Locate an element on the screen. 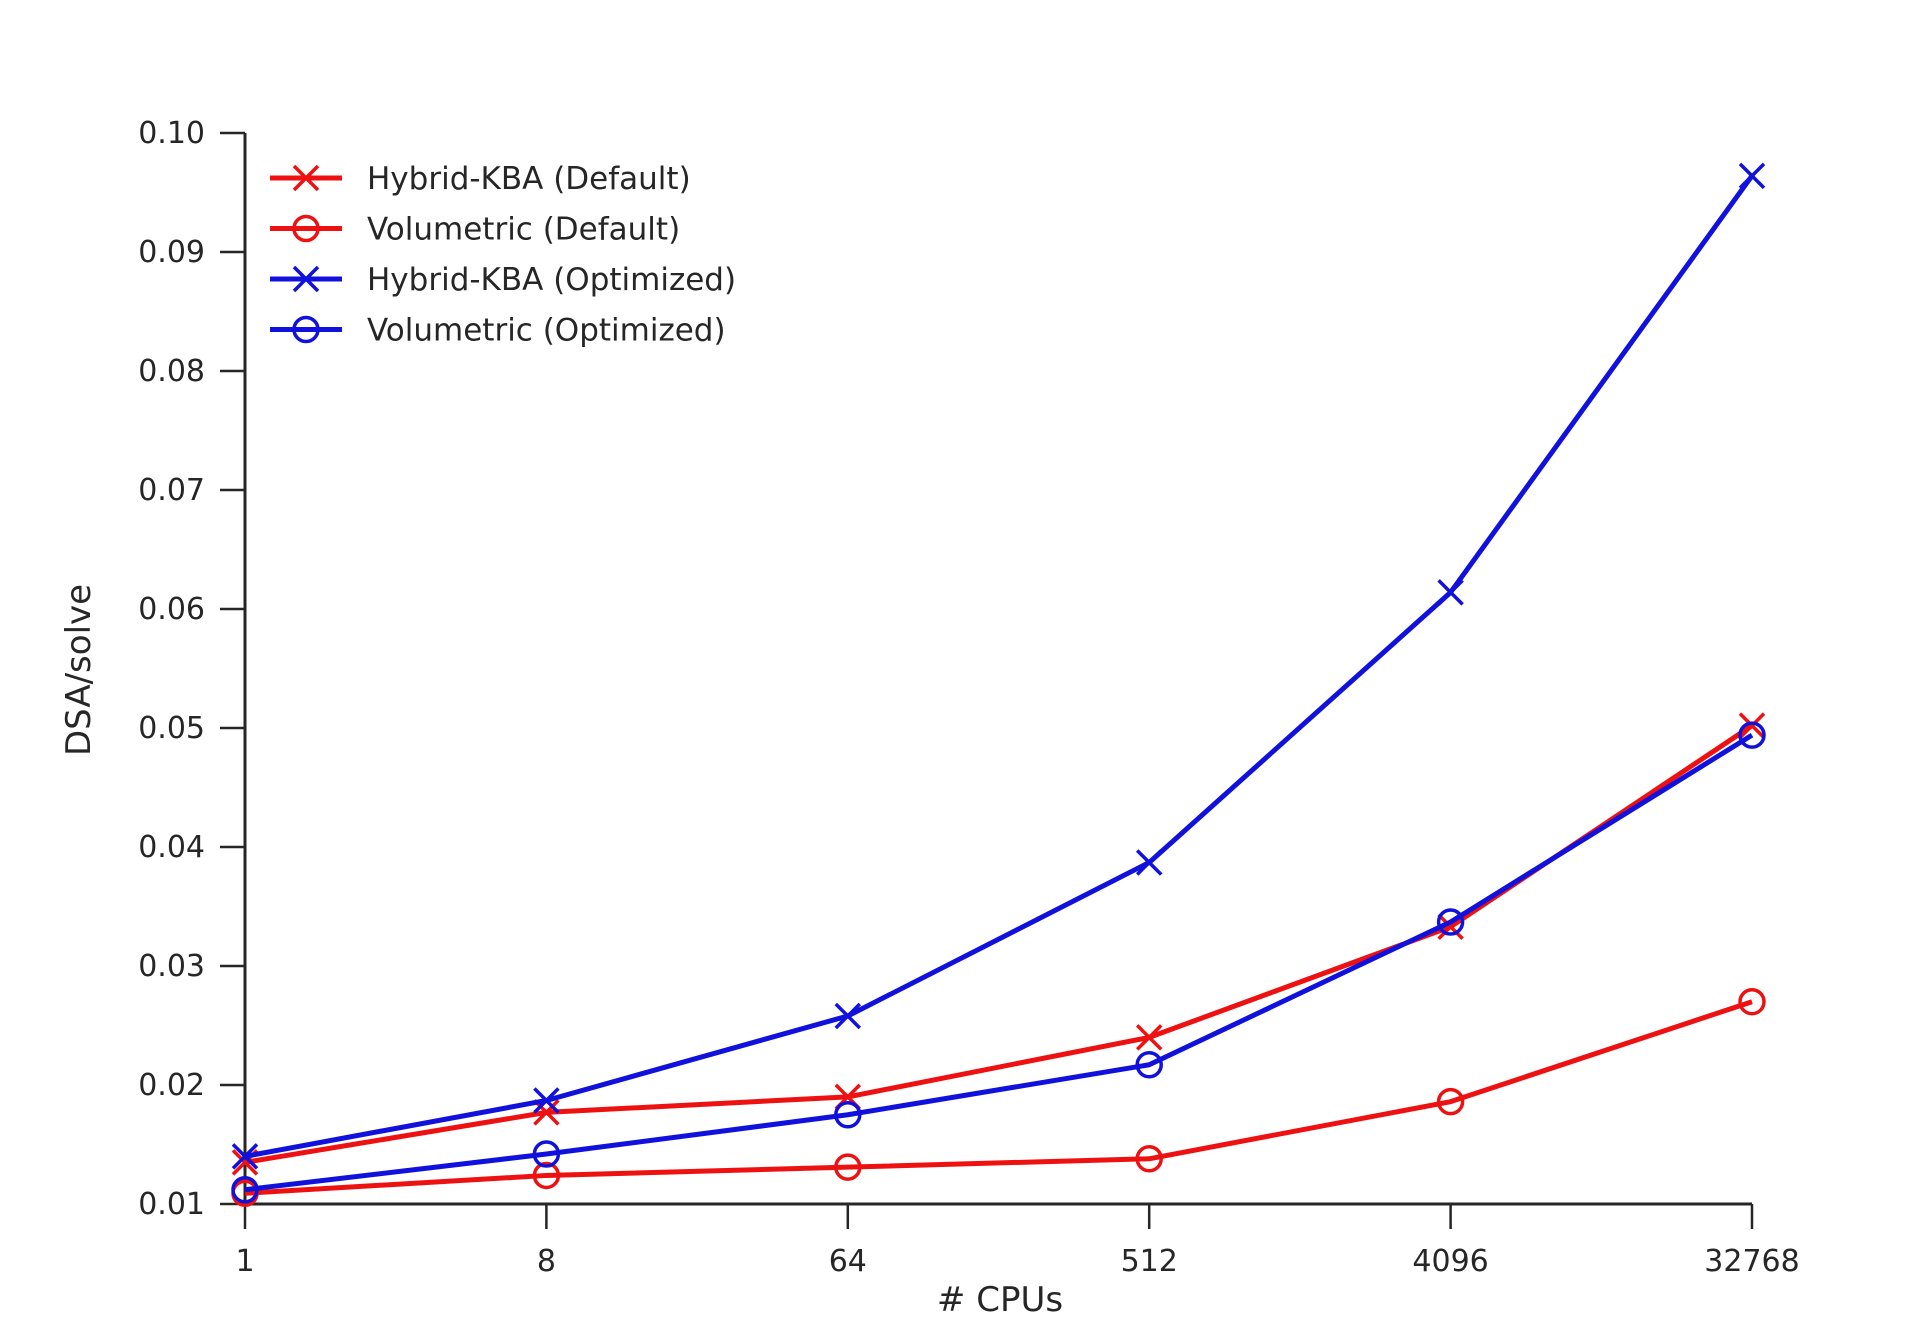 Image resolution: width=1920 pixels, height=1320 pixels. legend-entry: Hybrid-KBA (Optimized) is located at coordinates (503, 280).